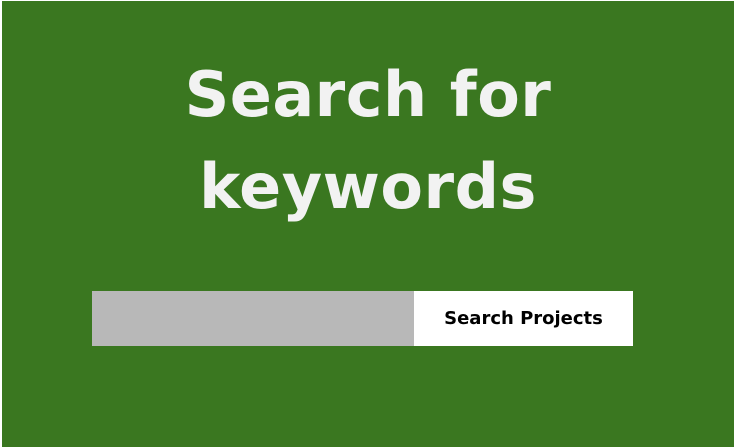 Image resolution: width=735 pixels, height=448 pixels. What do you see at coordinates (368, 94) in the screenshot?
I see `page-title-line-1: Search for` at bounding box center [368, 94].